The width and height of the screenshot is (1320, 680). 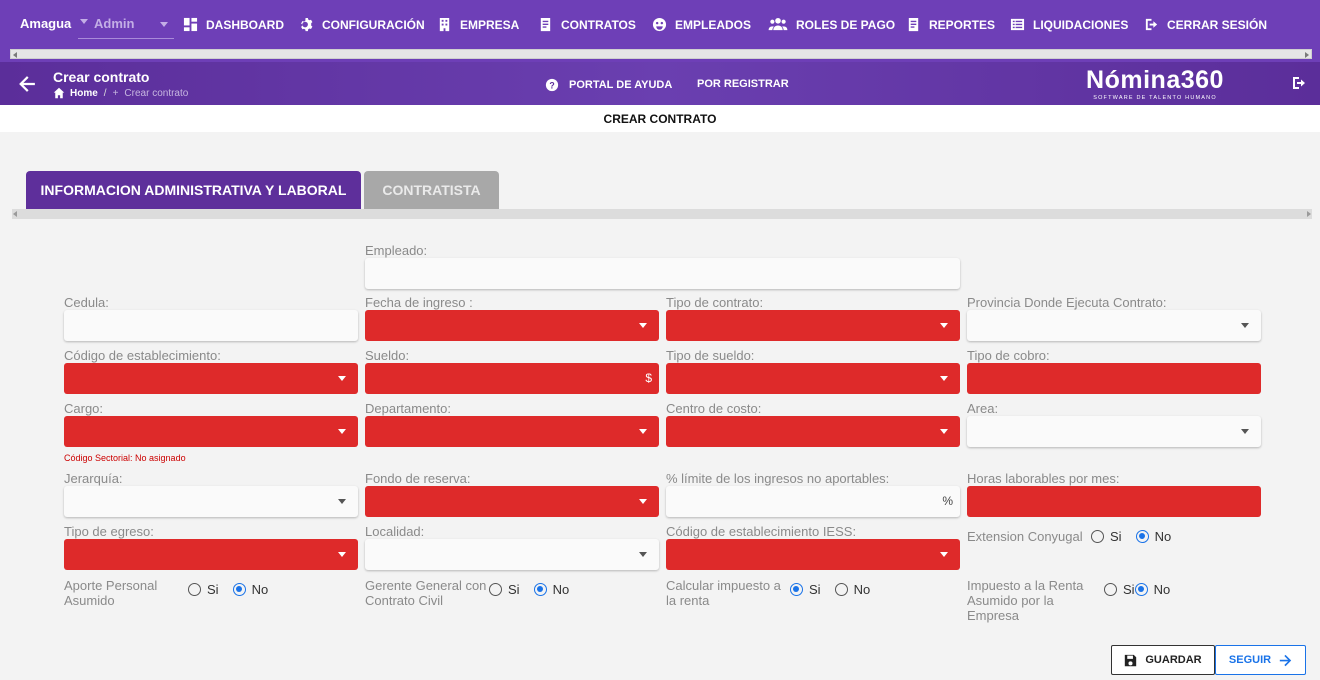 I want to click on extension-conyugal-radios: Si No, so click(x=1131, y=536).